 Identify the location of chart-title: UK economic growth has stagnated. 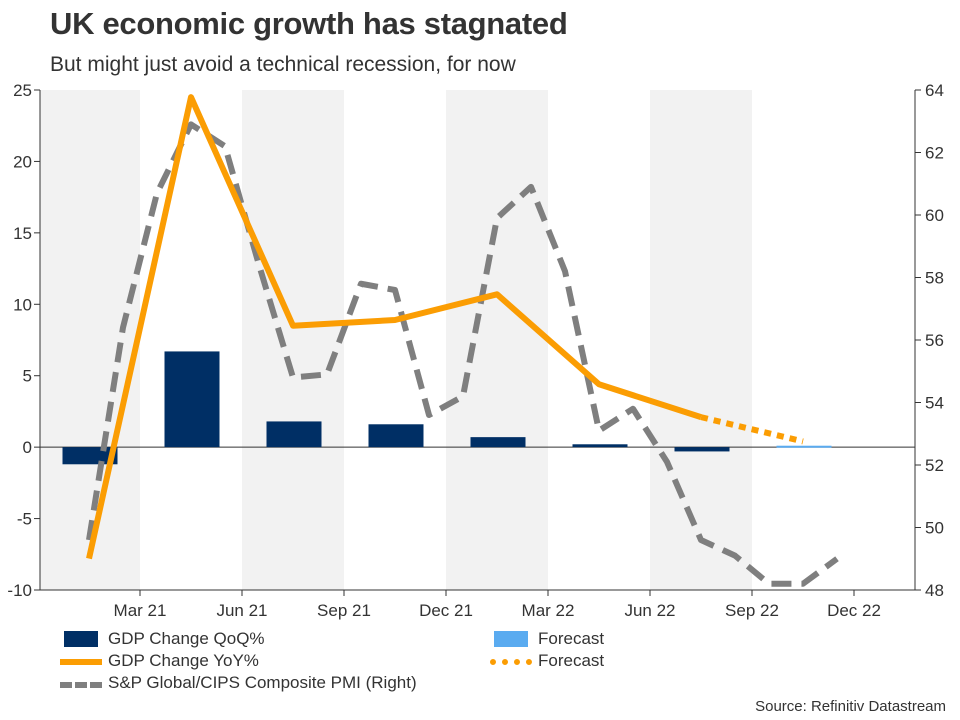
(309, 23).